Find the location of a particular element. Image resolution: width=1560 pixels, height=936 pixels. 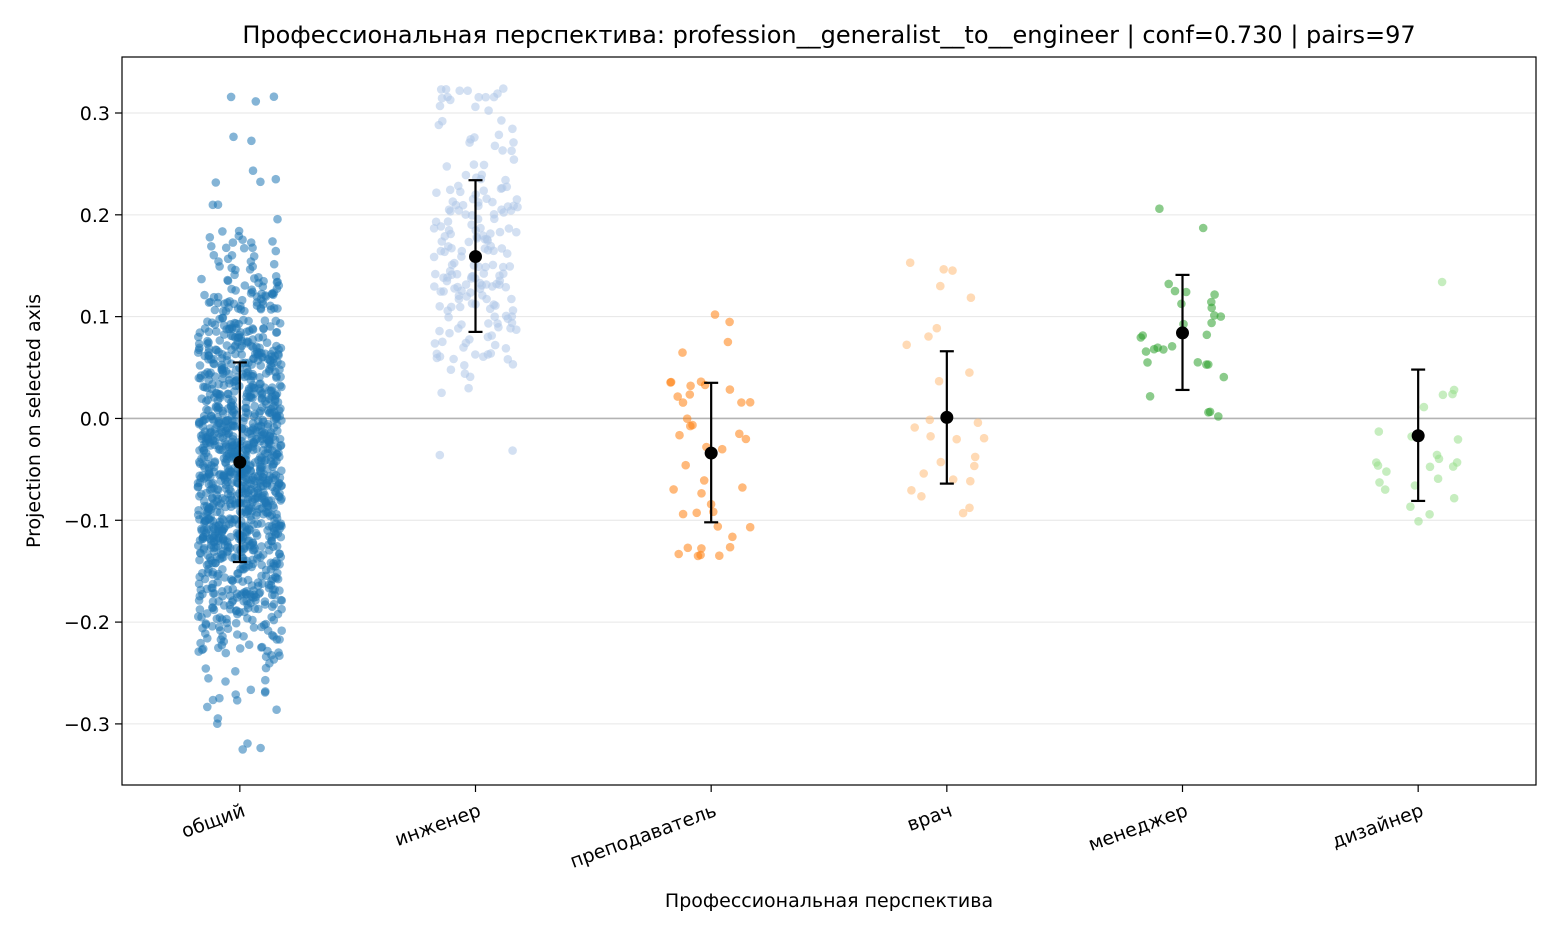

y-tick-label: 0.1 is located at coordinates (95, 318).